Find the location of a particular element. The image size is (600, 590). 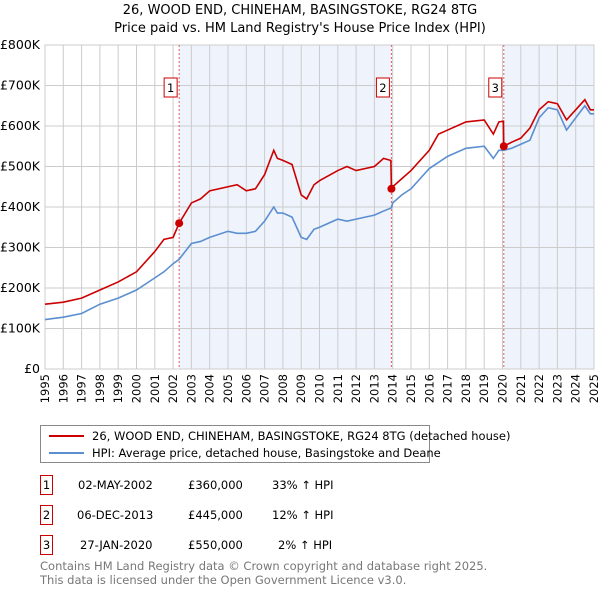

x-tick-label: 1996 is located at coordinates (63, 388).